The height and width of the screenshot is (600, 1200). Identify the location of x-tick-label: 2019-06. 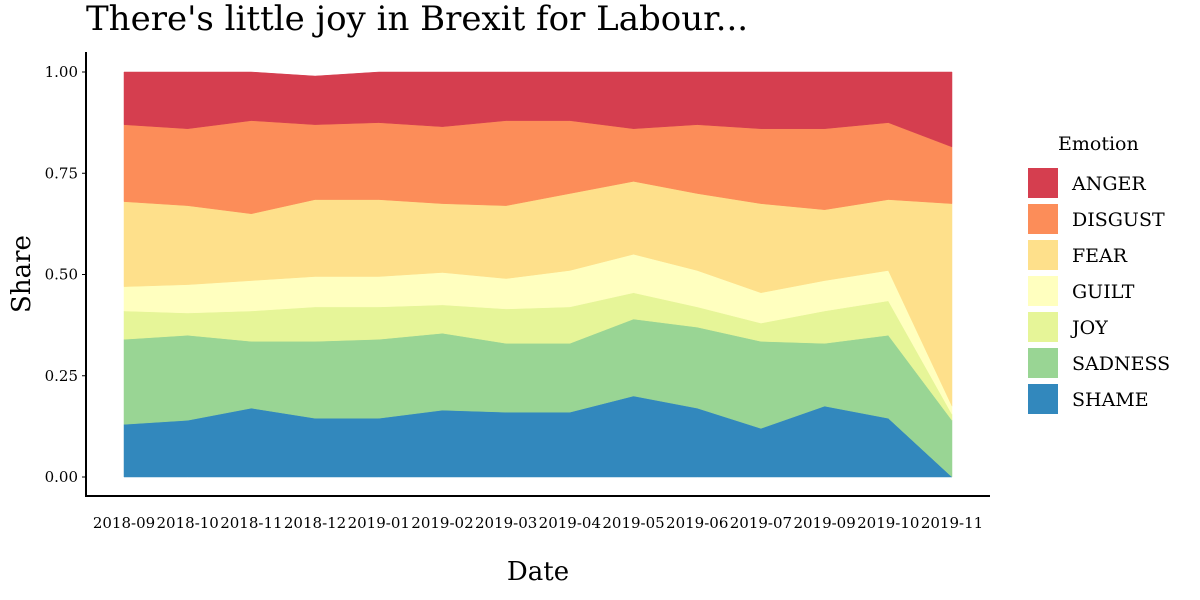
(697, 523).